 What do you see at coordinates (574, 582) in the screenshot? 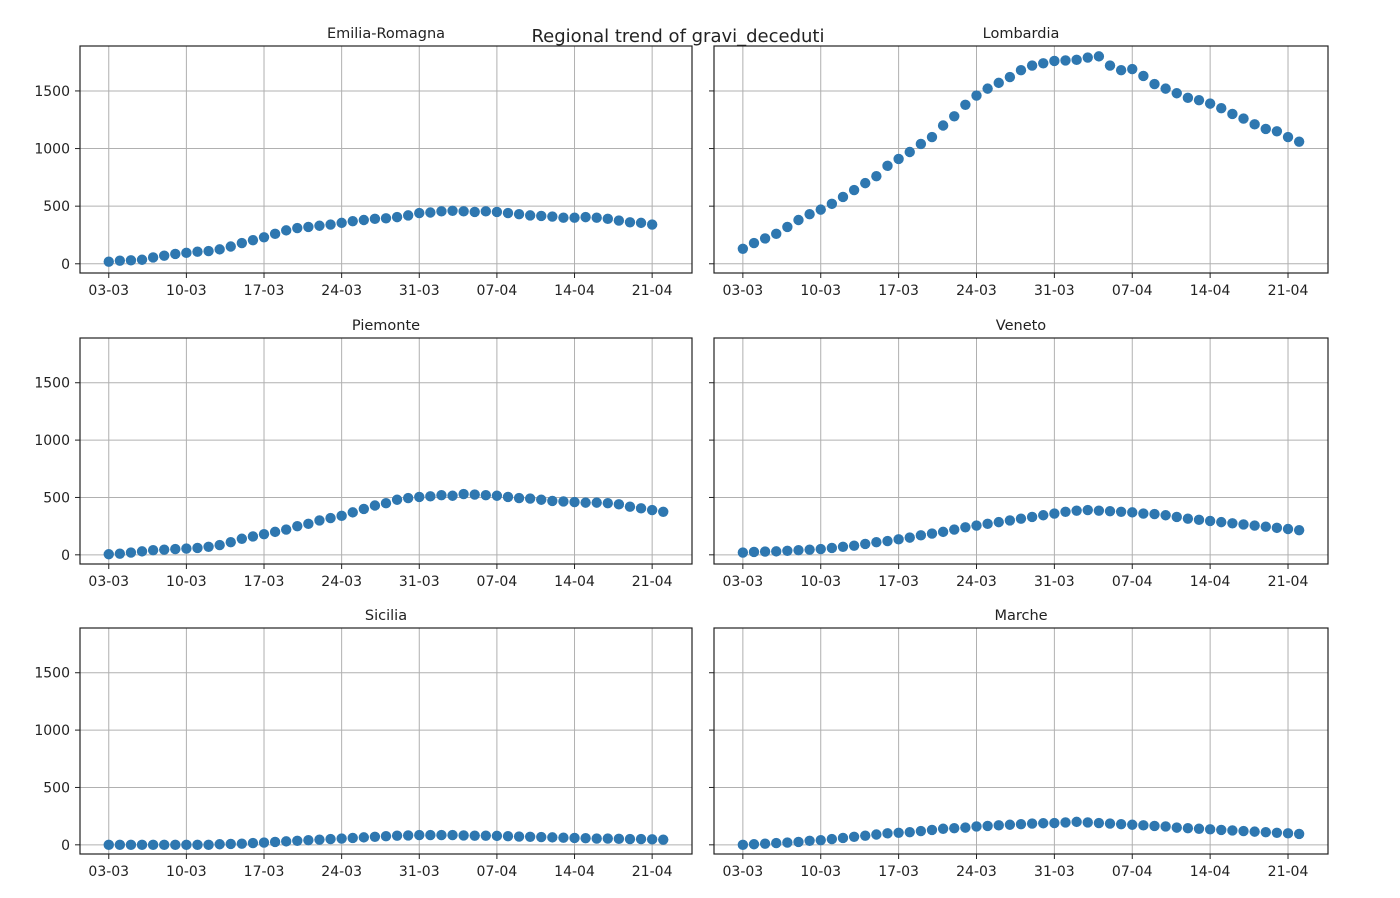
I see `piemonte-xtick-label: 14-04` at bounding box center [574, 582].